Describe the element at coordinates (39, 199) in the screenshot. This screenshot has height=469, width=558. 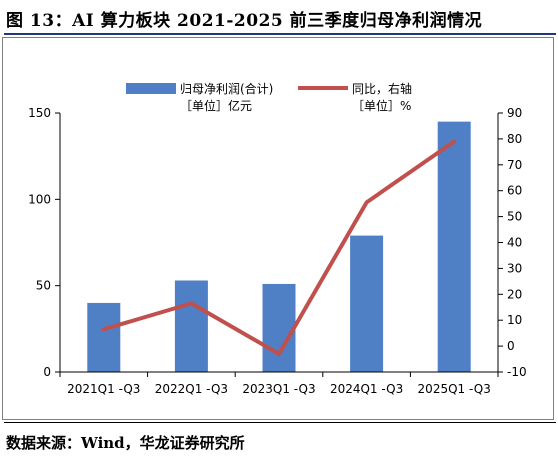
I see `left-tick-label: 100` at that location.